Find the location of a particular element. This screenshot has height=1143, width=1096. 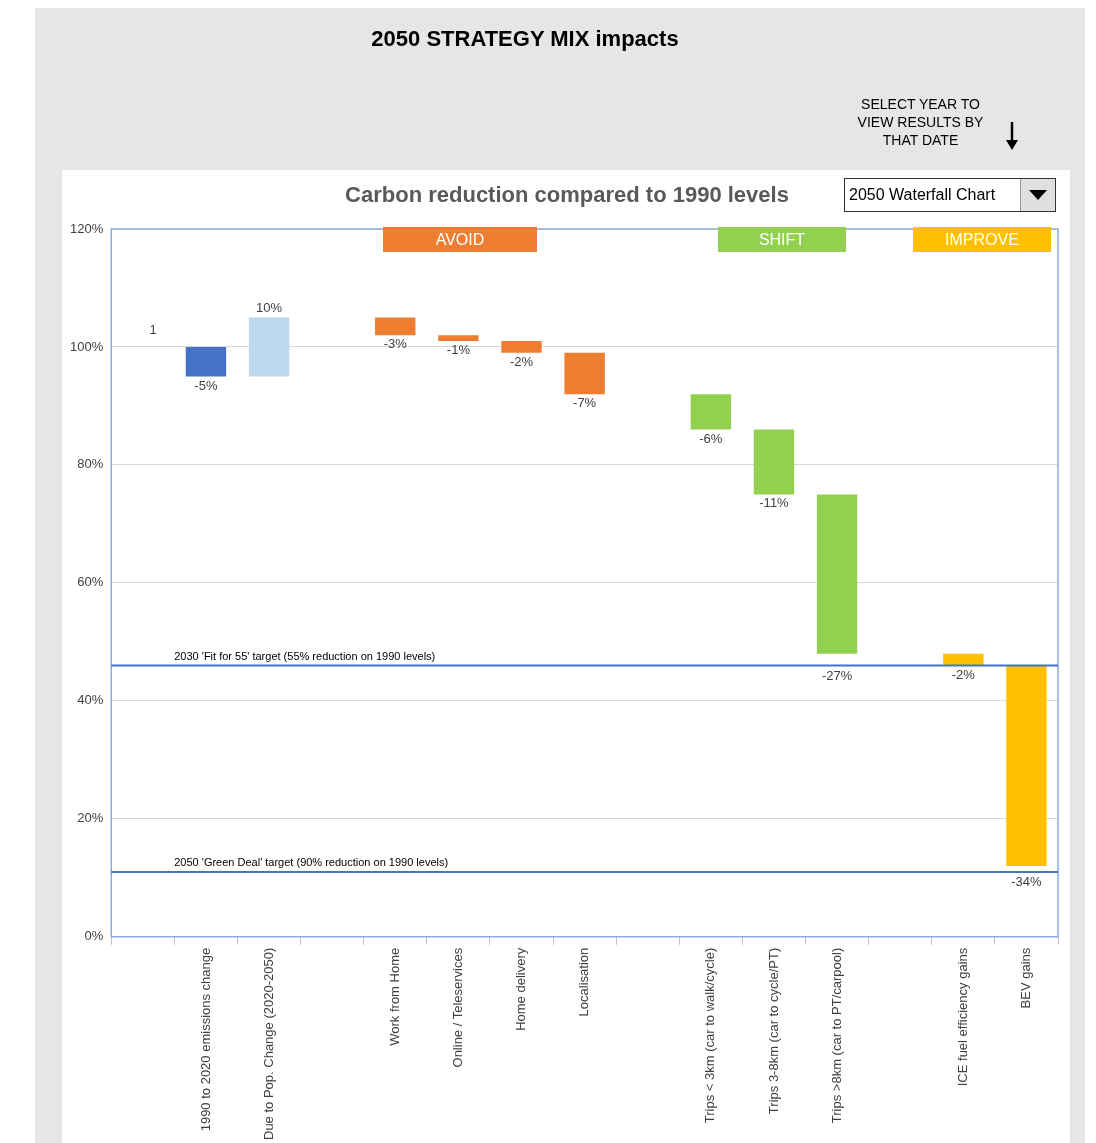

x-tick-label: Online / Teleservices is located at coordinates (457, 1007).